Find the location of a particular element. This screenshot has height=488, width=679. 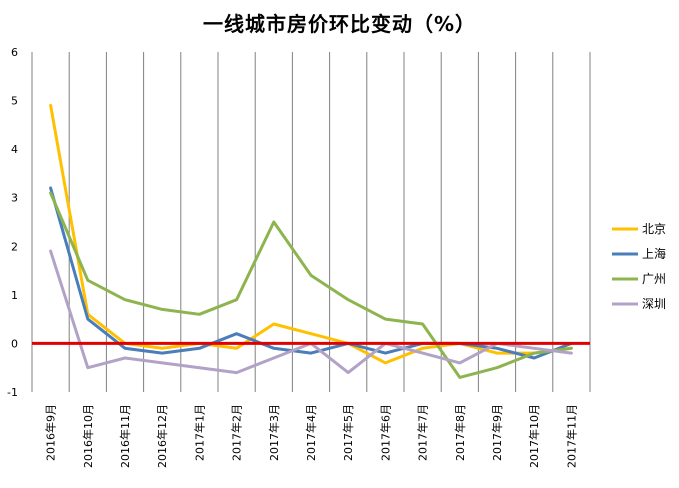

y-tick-label: -1 is located at coordinates (12, 392).